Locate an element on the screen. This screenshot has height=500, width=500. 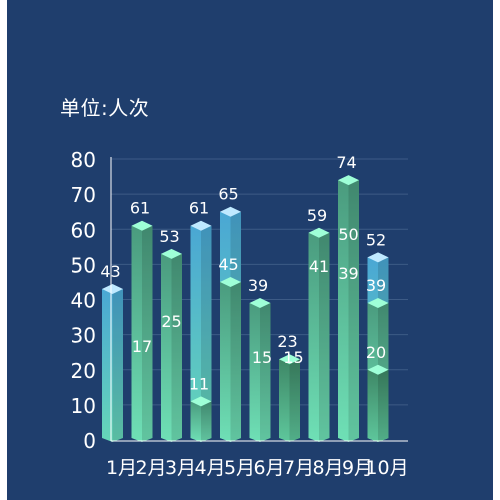
bar-value-label: 53 is located at coordinates (169, 236).